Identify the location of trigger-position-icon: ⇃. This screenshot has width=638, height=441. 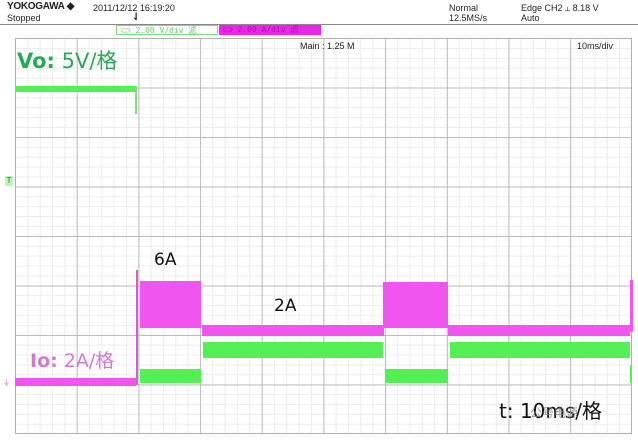
(136, 17).